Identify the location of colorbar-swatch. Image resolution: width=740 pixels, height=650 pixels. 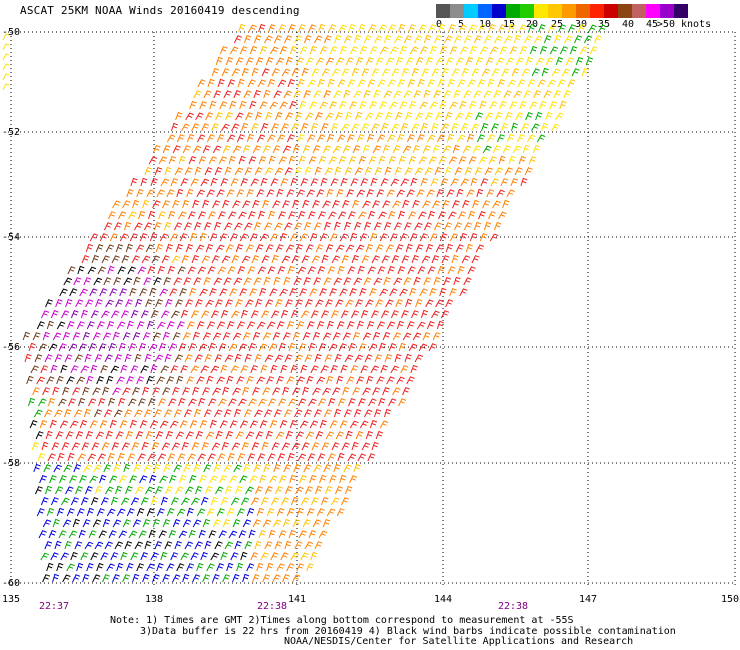
(583, 11).